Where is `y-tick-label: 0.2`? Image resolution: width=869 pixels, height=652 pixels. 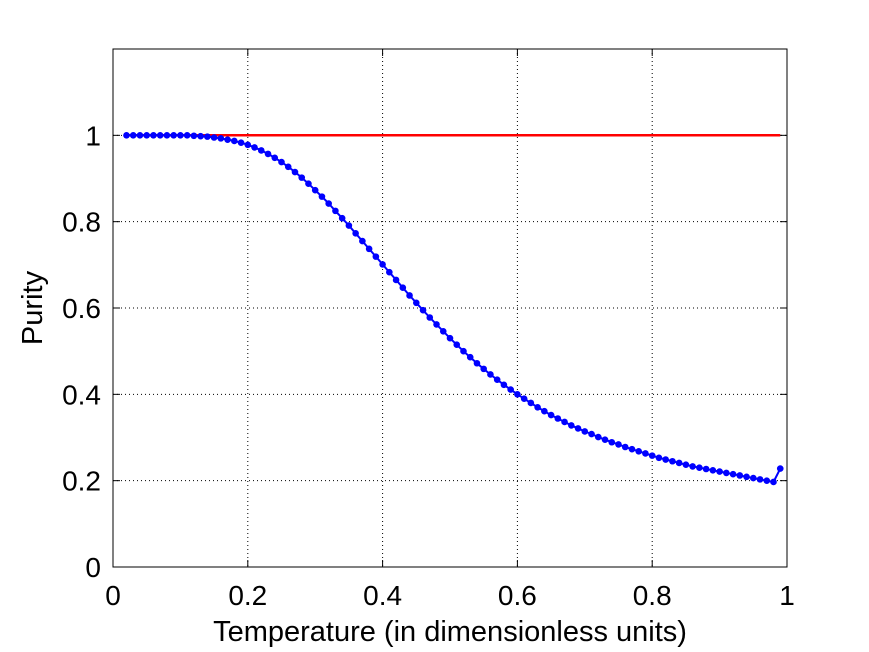 y-tick-label: 0.2 is located at coordinates (81, 481).